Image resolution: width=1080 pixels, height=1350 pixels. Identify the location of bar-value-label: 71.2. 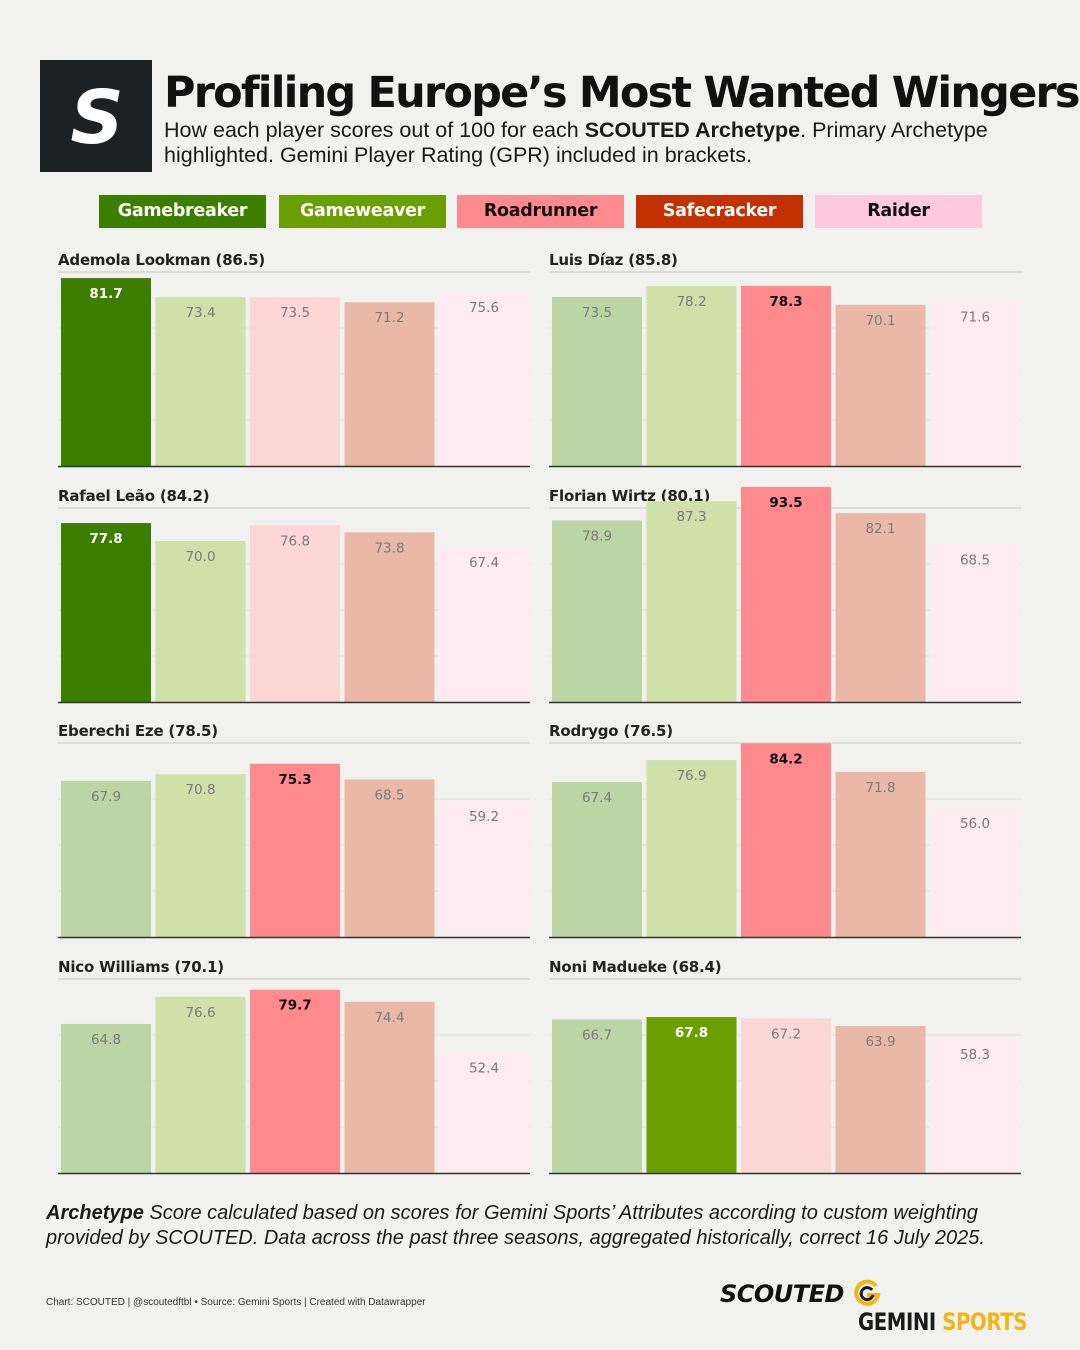
(389, 318).